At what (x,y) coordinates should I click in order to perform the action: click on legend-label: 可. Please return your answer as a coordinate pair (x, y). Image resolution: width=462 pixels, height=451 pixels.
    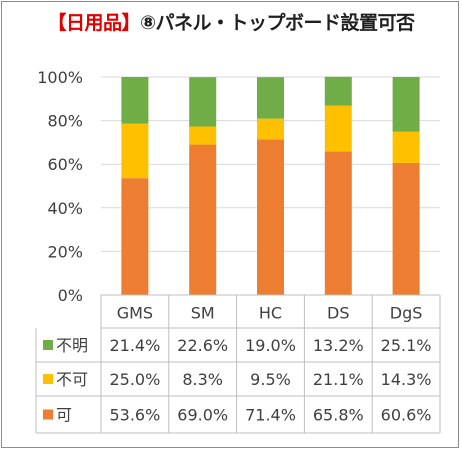
    Looking at the image, I should click on (64, 415).